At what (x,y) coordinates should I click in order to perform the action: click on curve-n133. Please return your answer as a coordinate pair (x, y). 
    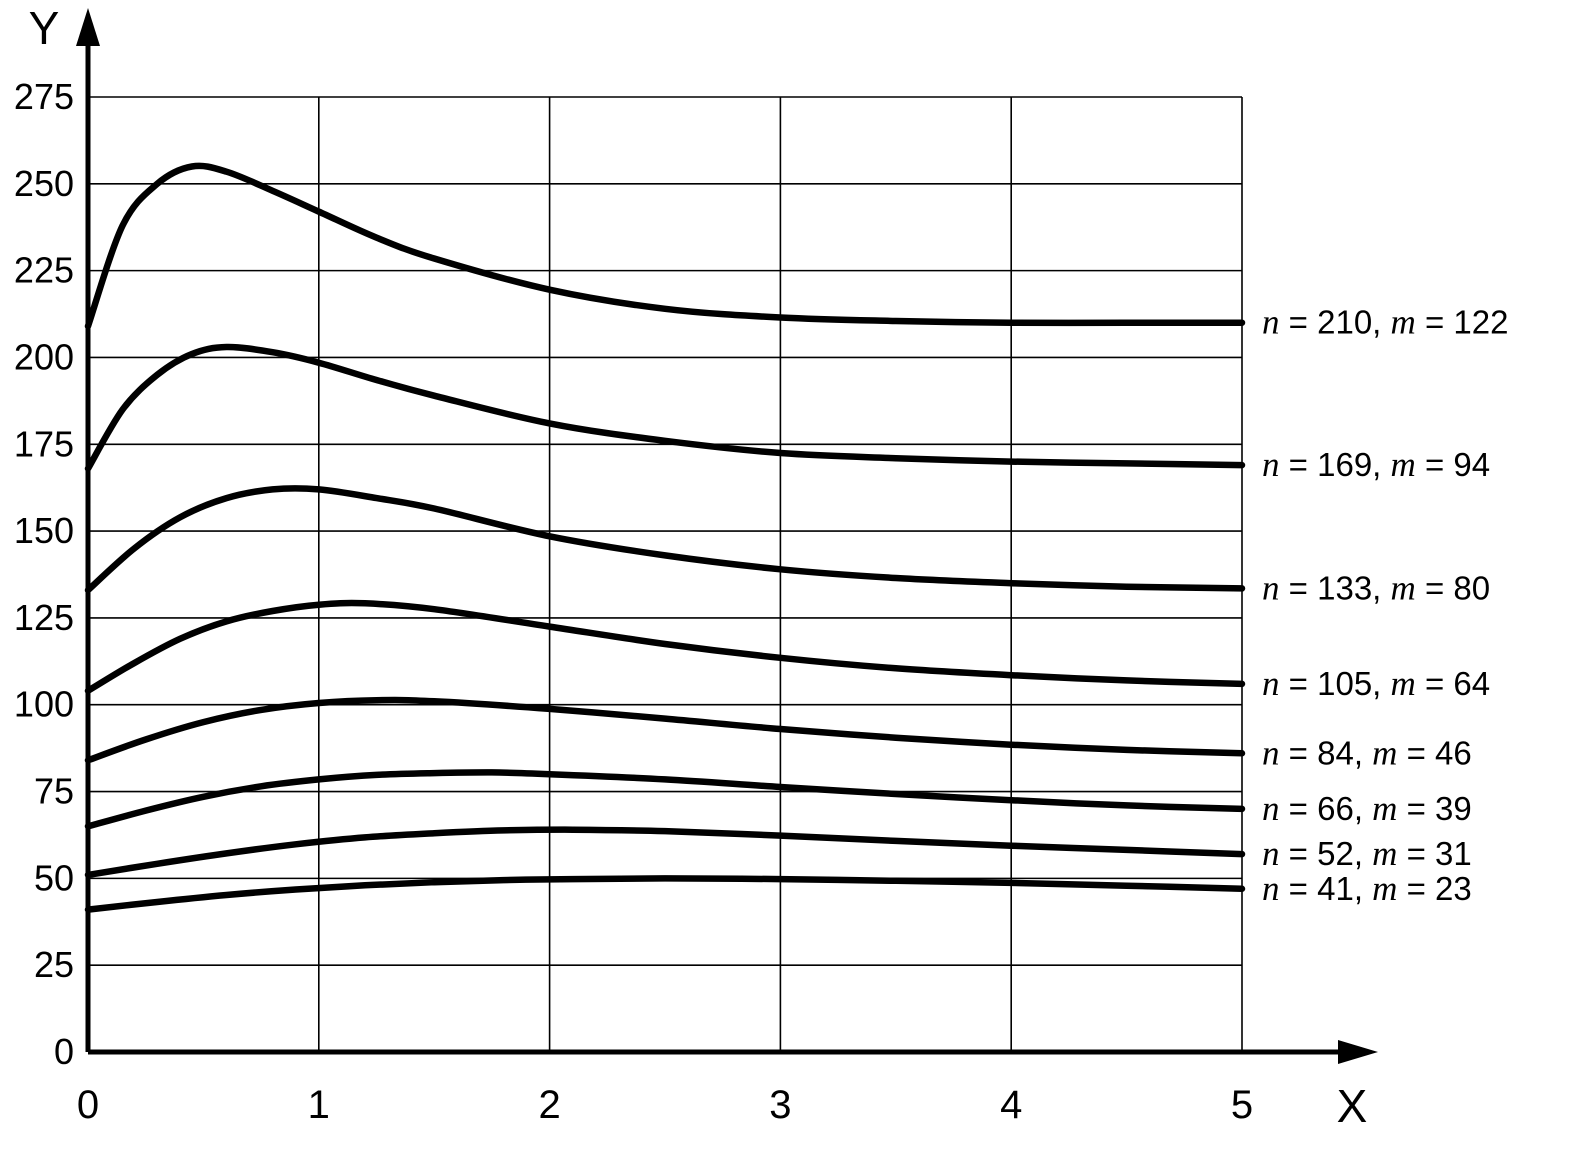
    Looking at the image, I should click on (665, 539).